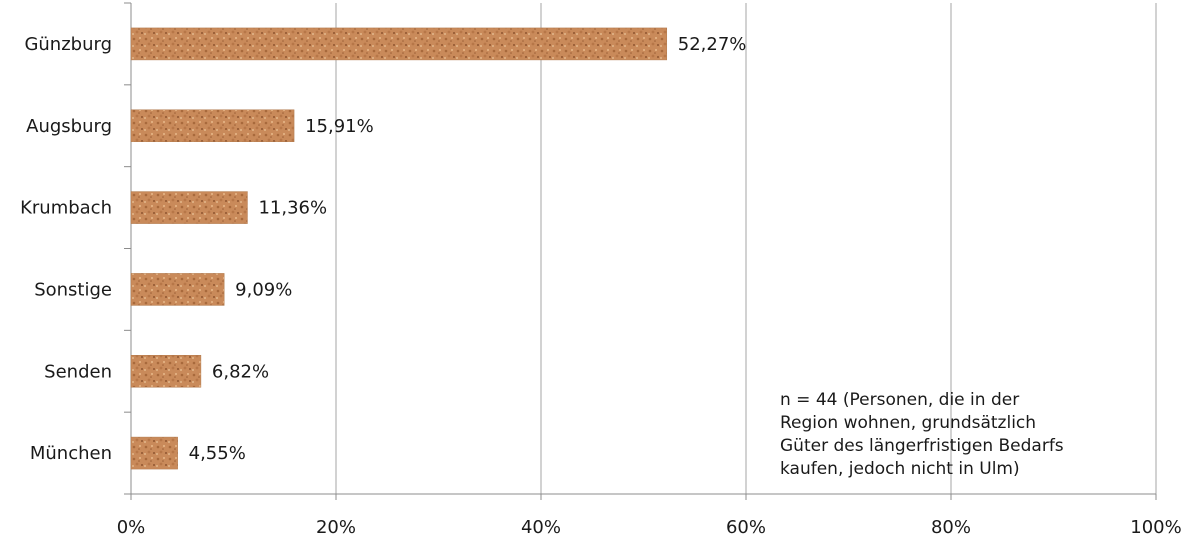 The width and height of the screenshot is (1192, 540). Describe the element at coordinates (292, 208) in the screenshot. I see `data-label: 11,36%` at that location.